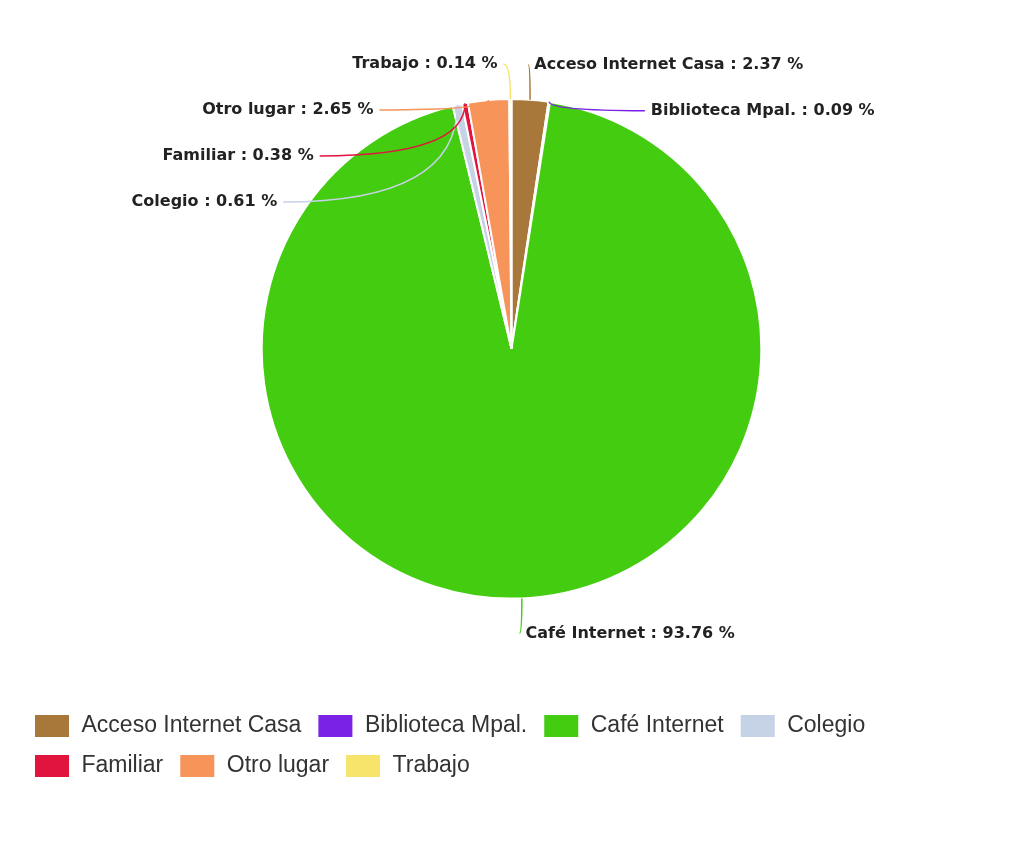  What do you see at coordinates (446, 724) in the screenshot?
I see `legend-label: Biblioteca Mpal.` at bounding box center [446, 724].